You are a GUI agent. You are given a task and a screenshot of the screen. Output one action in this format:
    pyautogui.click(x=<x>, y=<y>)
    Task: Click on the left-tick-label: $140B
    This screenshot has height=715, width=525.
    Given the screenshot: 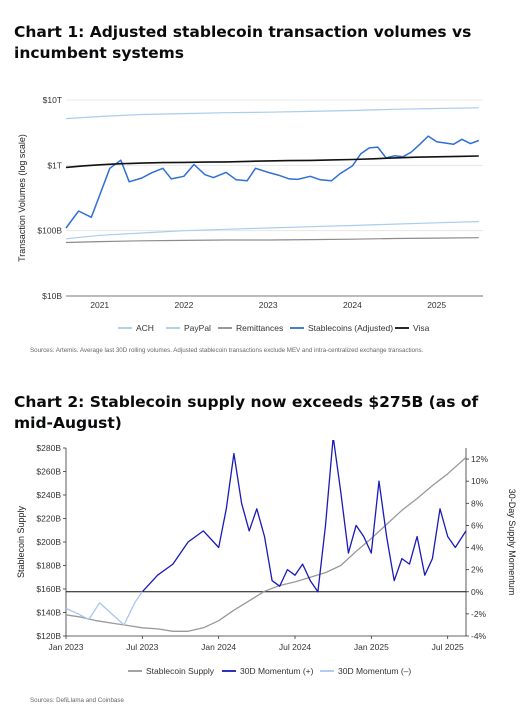 What is the action you would take?
    pyautogui.click(x=48, y=613)
    